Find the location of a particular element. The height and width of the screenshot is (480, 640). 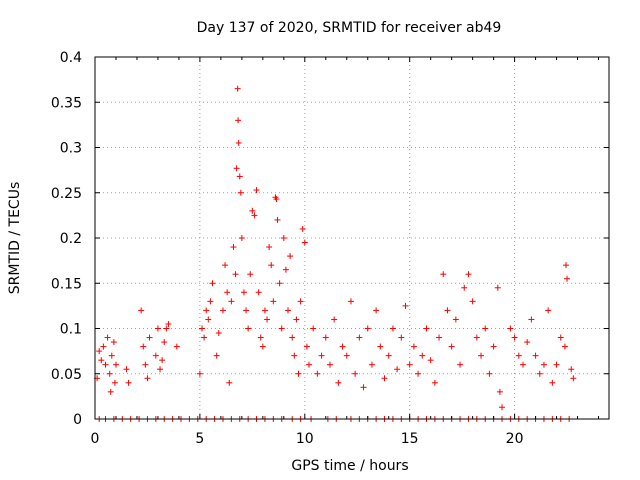

x-tick-label: 15 is located at coordinates (410, 439).